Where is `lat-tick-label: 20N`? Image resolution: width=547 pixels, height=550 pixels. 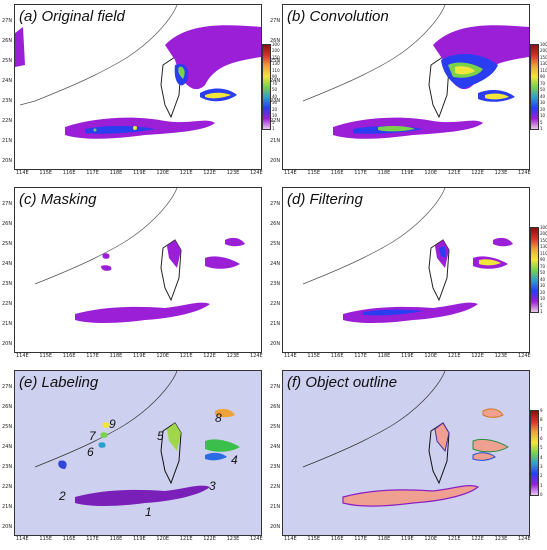 lat-tick-label: 20N is located at coordinates (275, 527).